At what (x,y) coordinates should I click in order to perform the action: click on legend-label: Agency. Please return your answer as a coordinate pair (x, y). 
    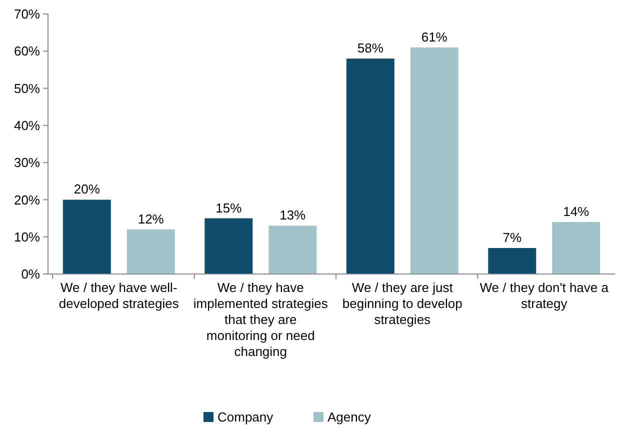
    Looking at the image, I should click on (350, 417).